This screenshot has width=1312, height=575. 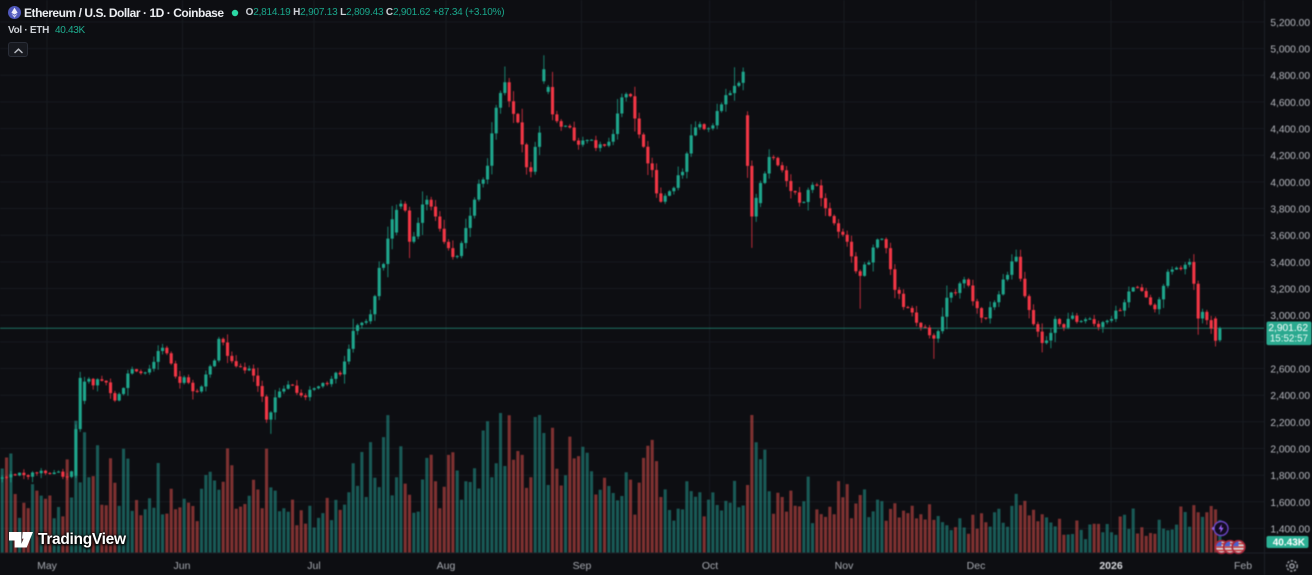 What do you see at coordinates (1290, 396) in the screenshot?
I see `svg-text: 2,400.00` at bounding box center [1290, 396].